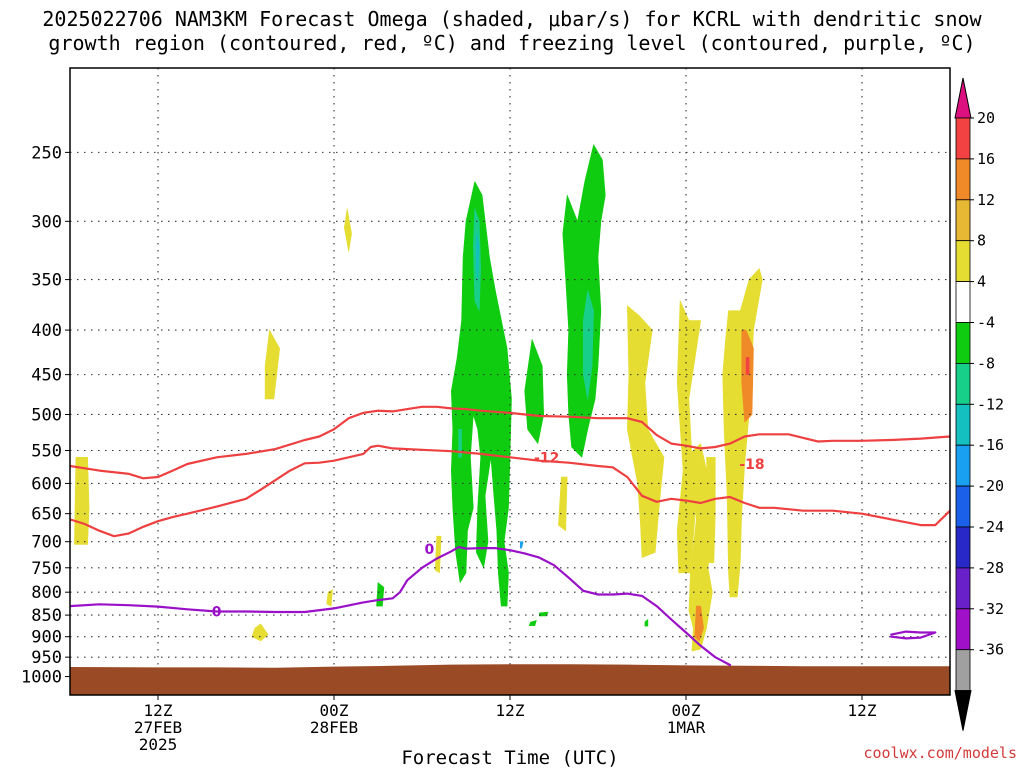 The height and width of the screenshot is (768, 1024). Describe the element at coordinates (862, 710) in the screenshot. I see `xtick-label-54-0: 12Z` at that location.